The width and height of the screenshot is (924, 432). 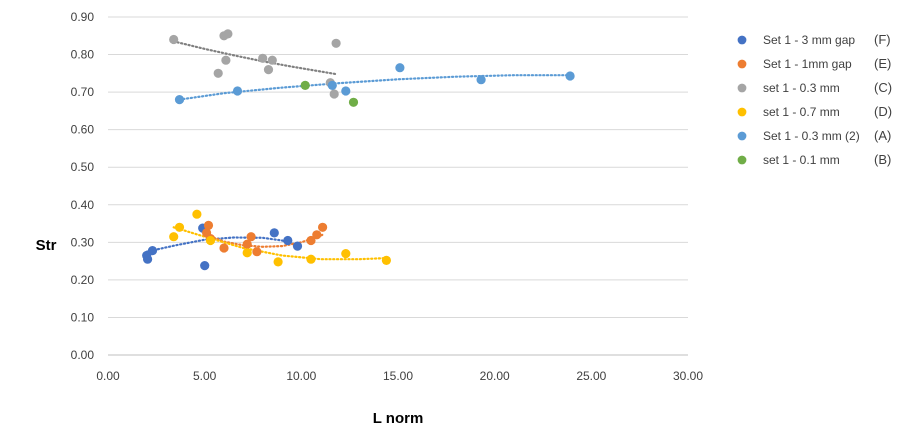 I want to click on x-tick-label: 5.00, so click(x=205, y=376).